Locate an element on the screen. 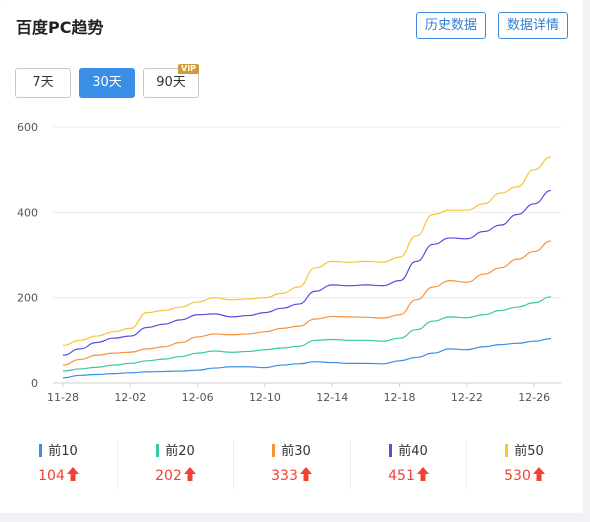 The image size is (590, 522). x-tick-label: 12-06 is located at coordinates (198, 397).